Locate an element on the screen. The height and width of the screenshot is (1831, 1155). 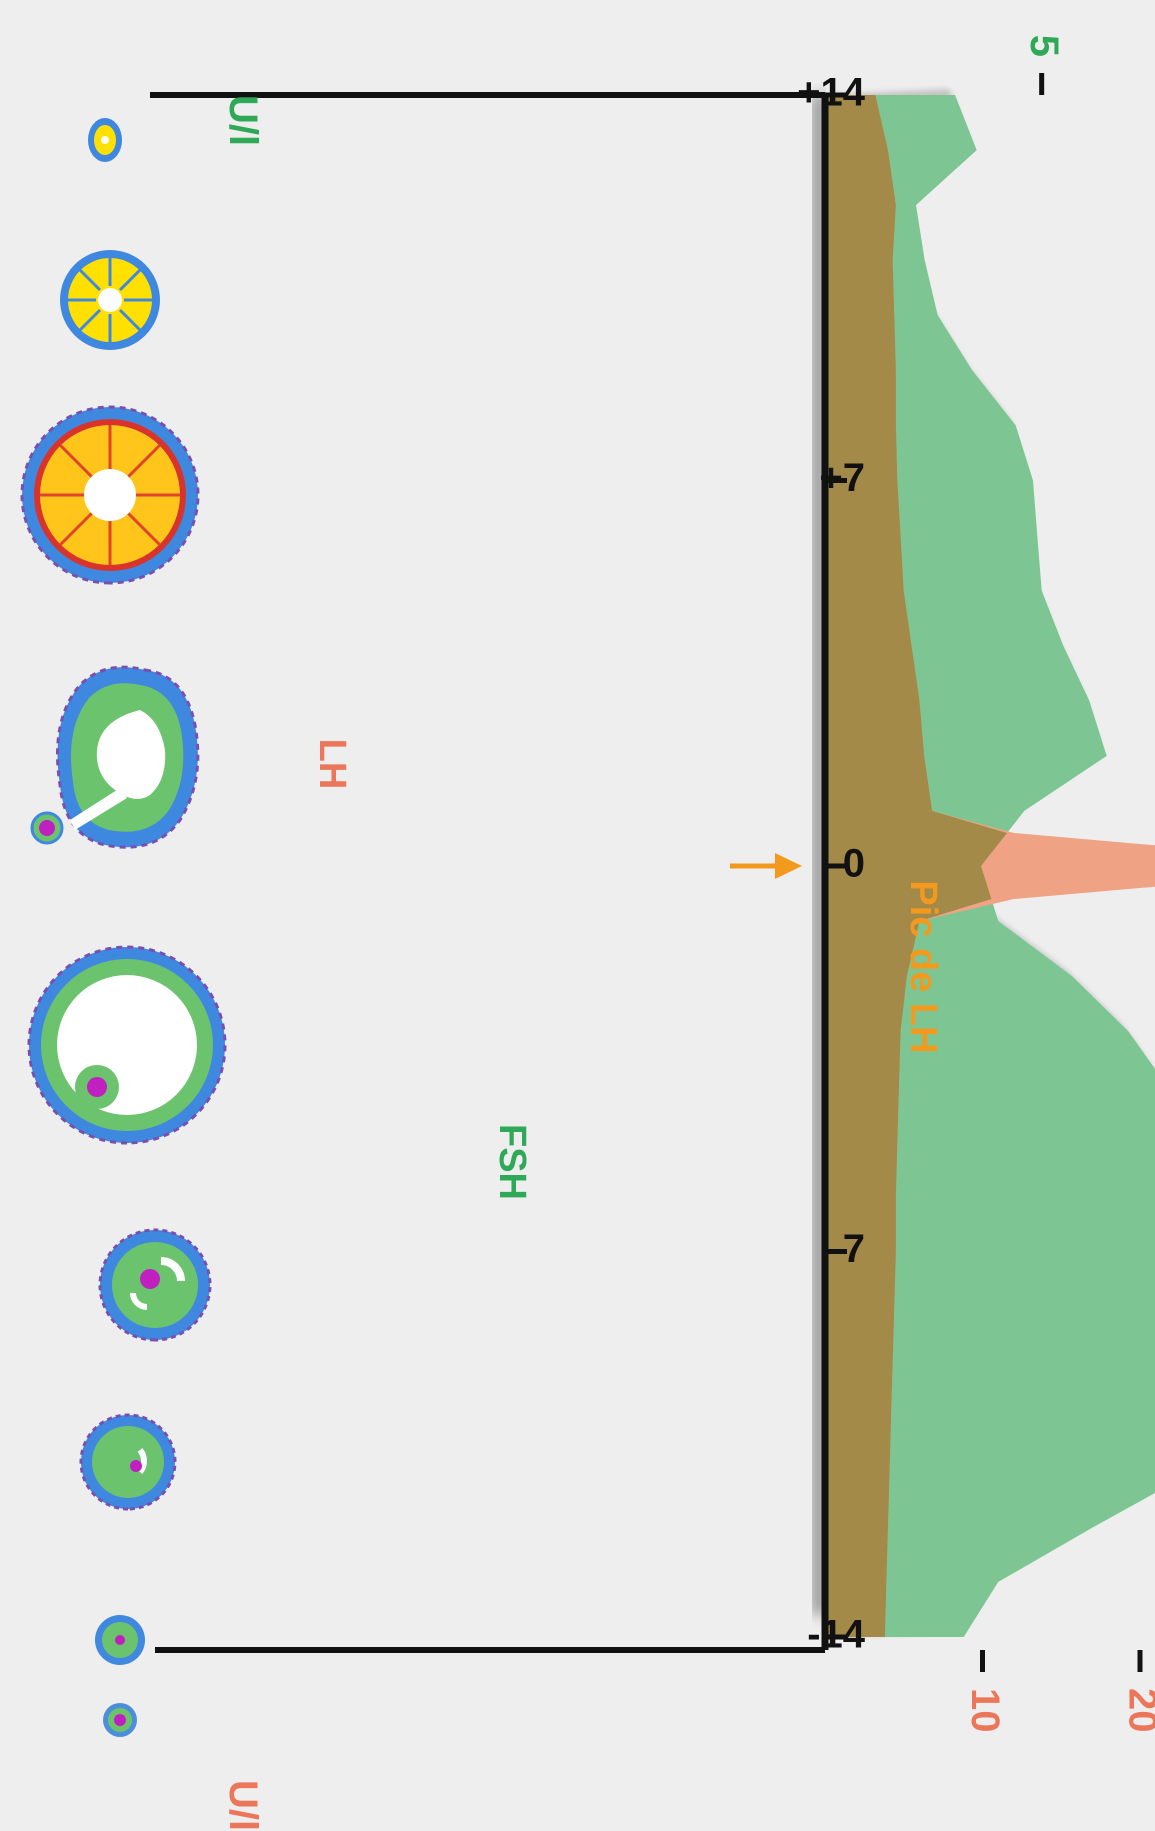
annotations: LH FSH Pic de LH is located at coordinates (627, 969).